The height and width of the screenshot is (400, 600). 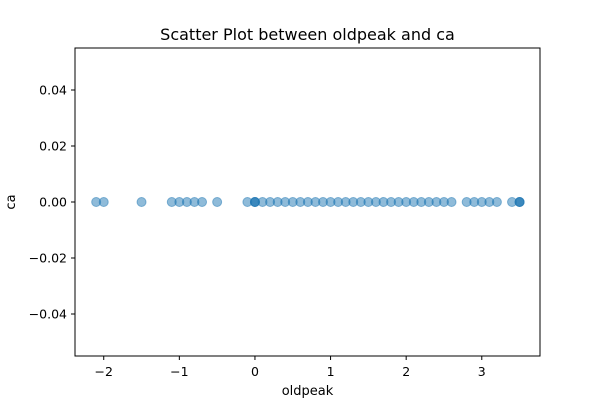 I want to click on x-ticks: −2 −1 0 1 2 3, so click(x=290, y=367).